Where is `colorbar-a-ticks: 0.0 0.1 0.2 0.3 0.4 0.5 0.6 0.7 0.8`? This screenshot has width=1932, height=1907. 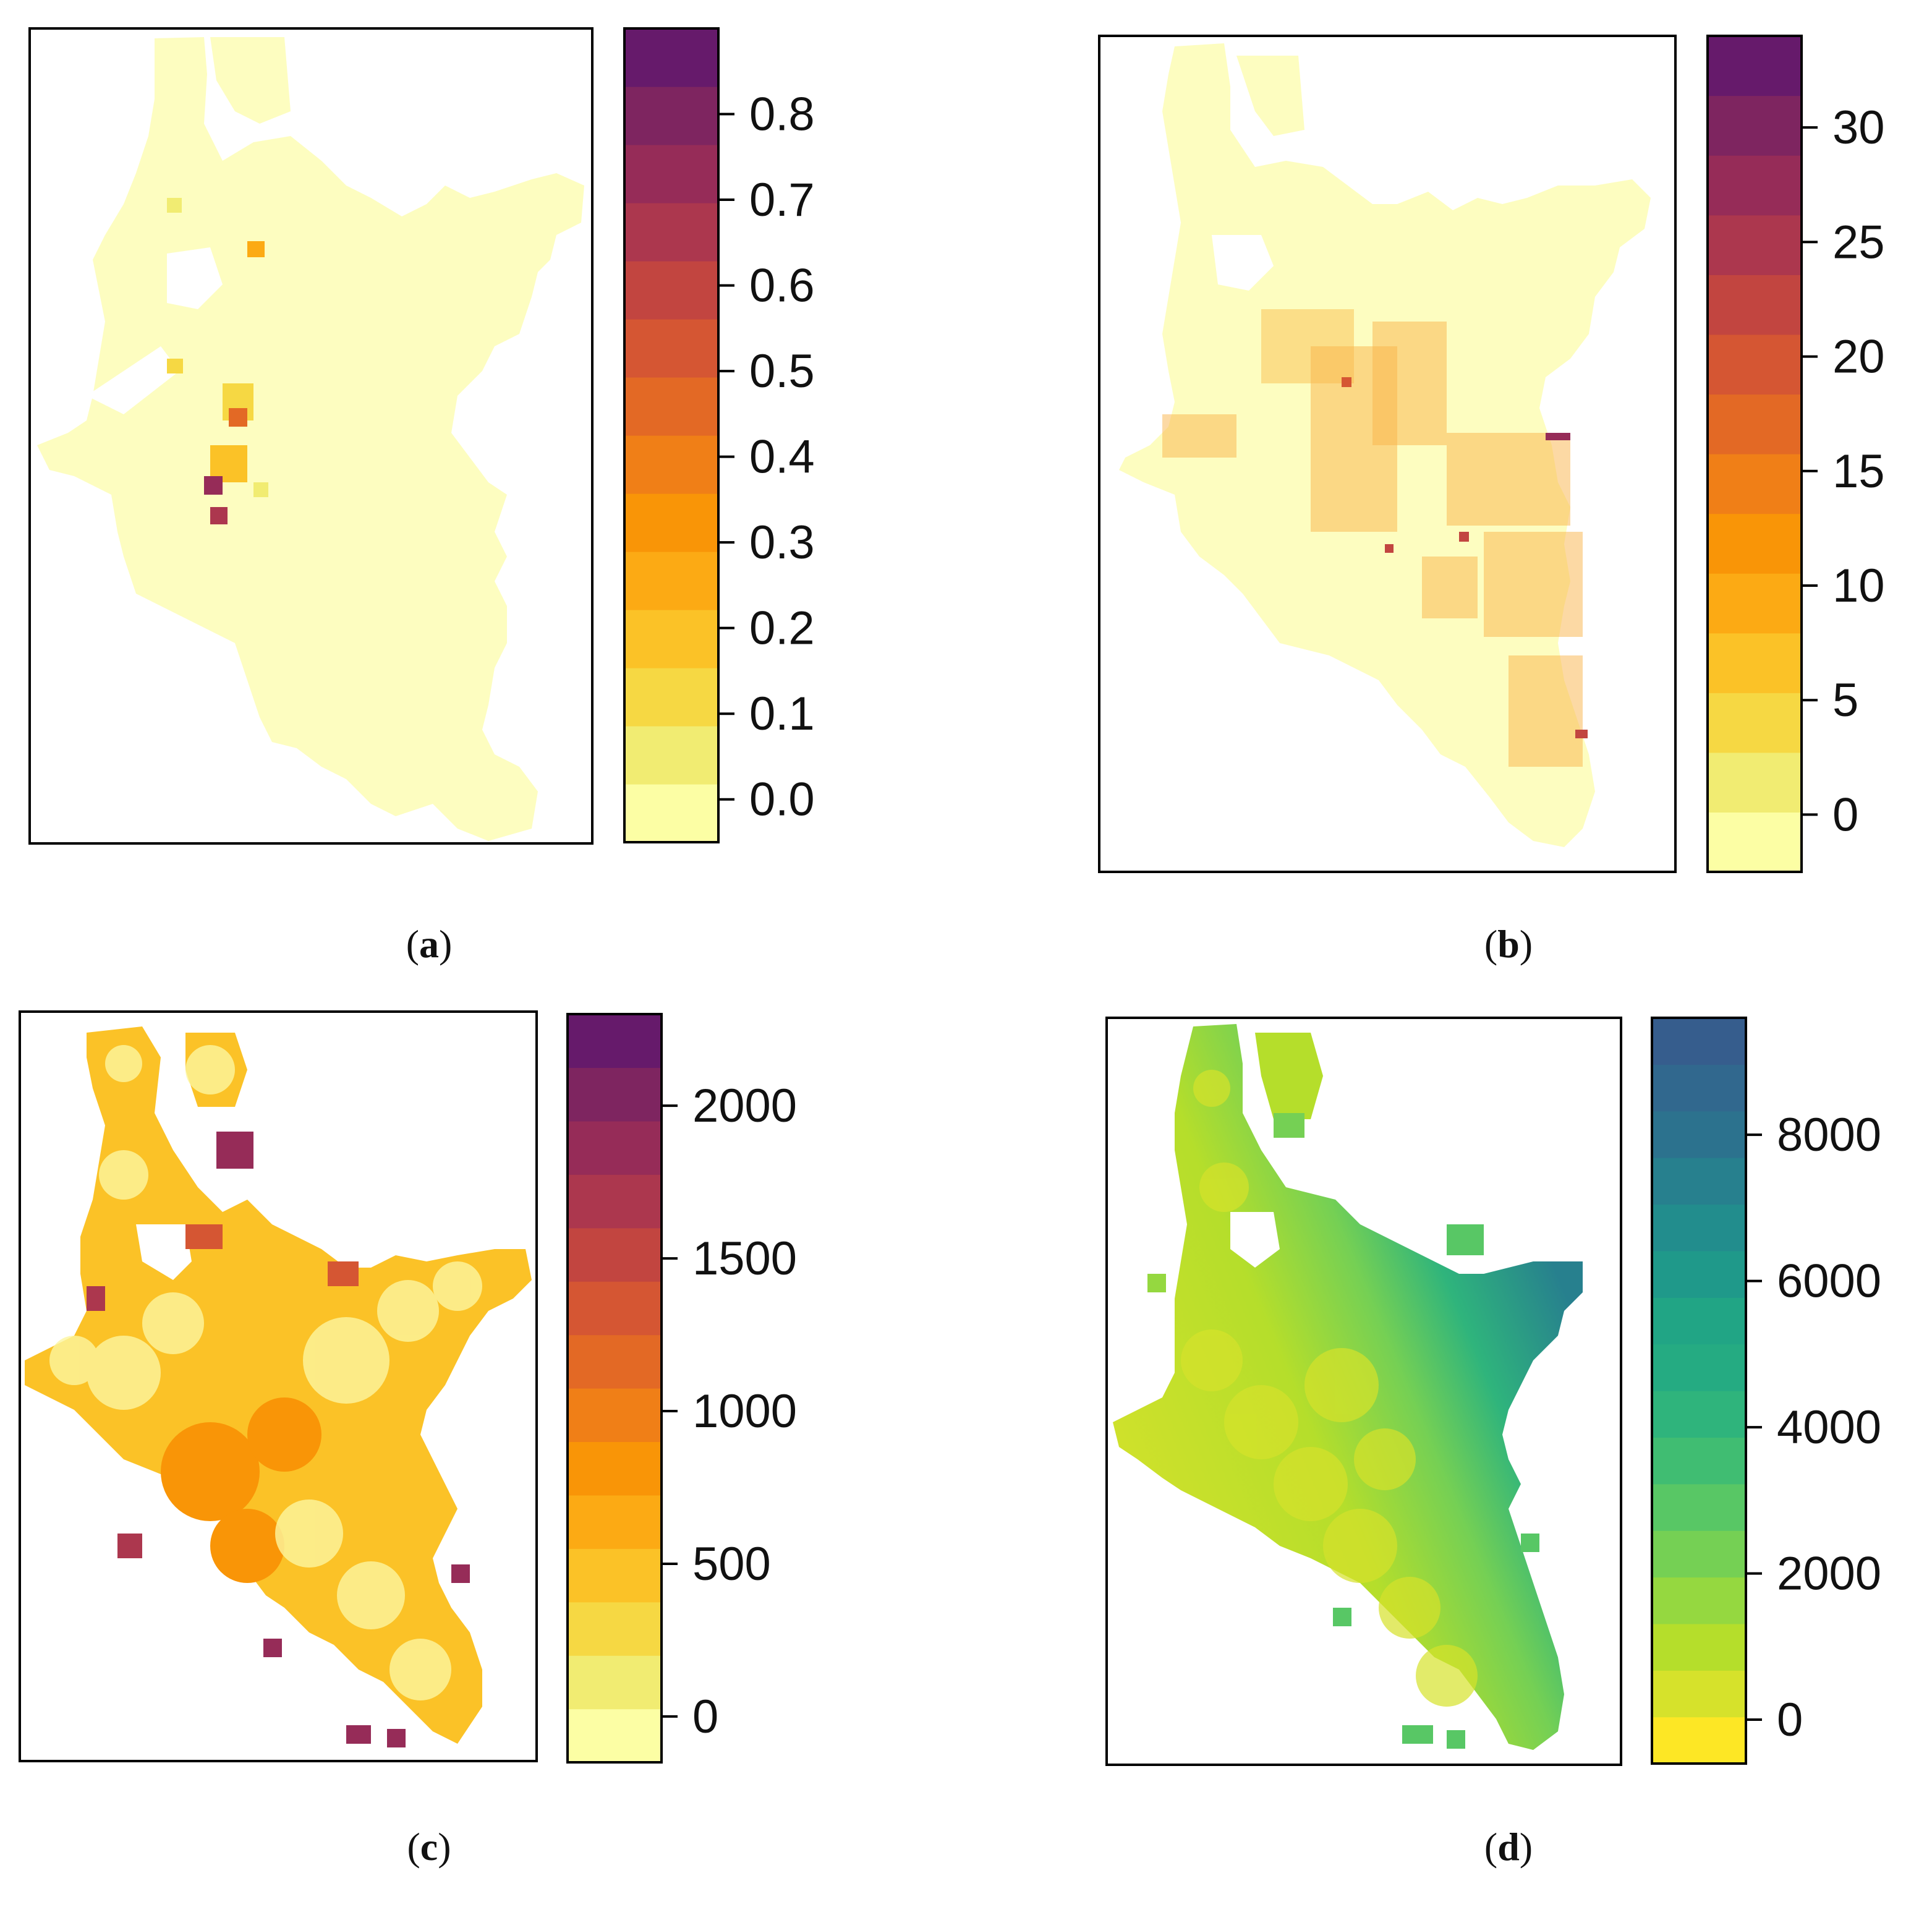
colorbar-a-ticks: 0.0 0.1 0.2 0.3 0.4 0.5 0.6 0.7 0.8 is located at coordinates (767, 457).